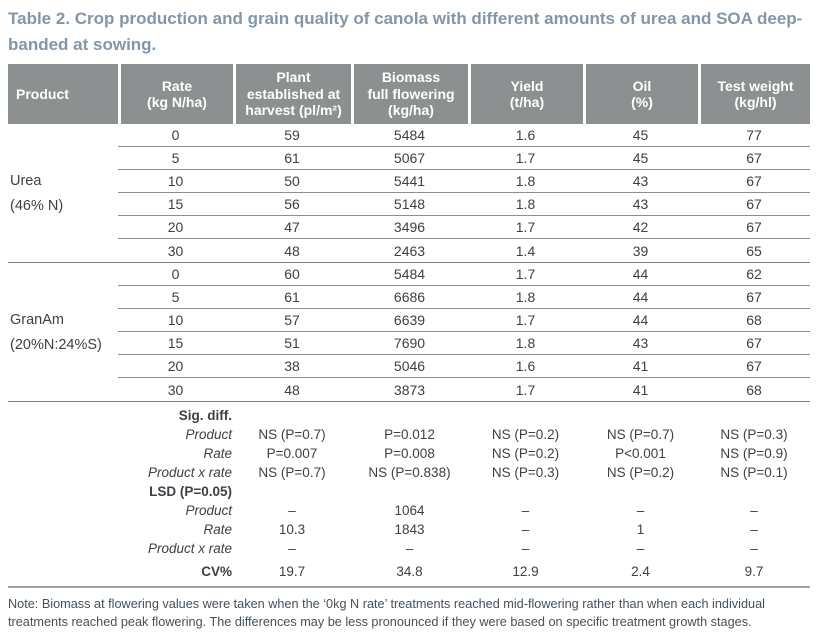  I want to click on stats-label: LSD (P=0.05), so click(190, 491).